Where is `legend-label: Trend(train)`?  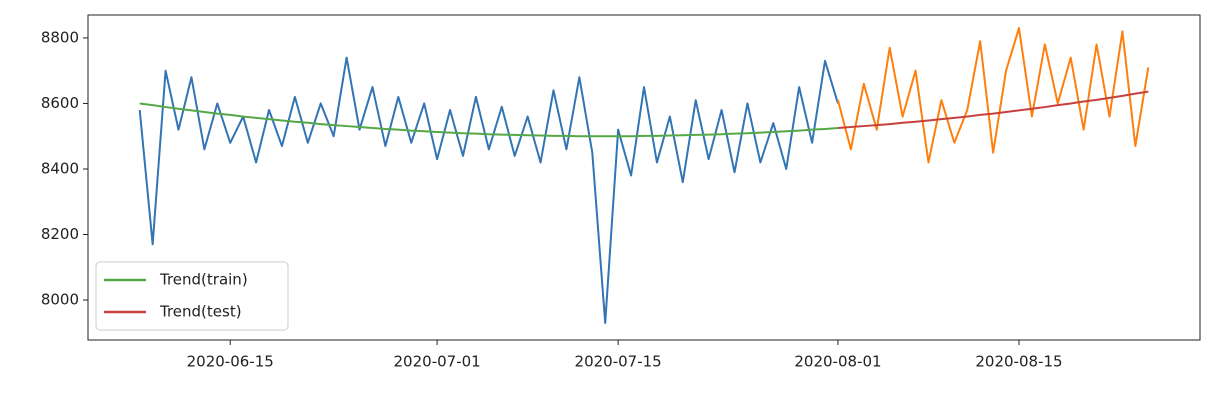
legend-label: Trend(train) is located at coordinates (203, 280).